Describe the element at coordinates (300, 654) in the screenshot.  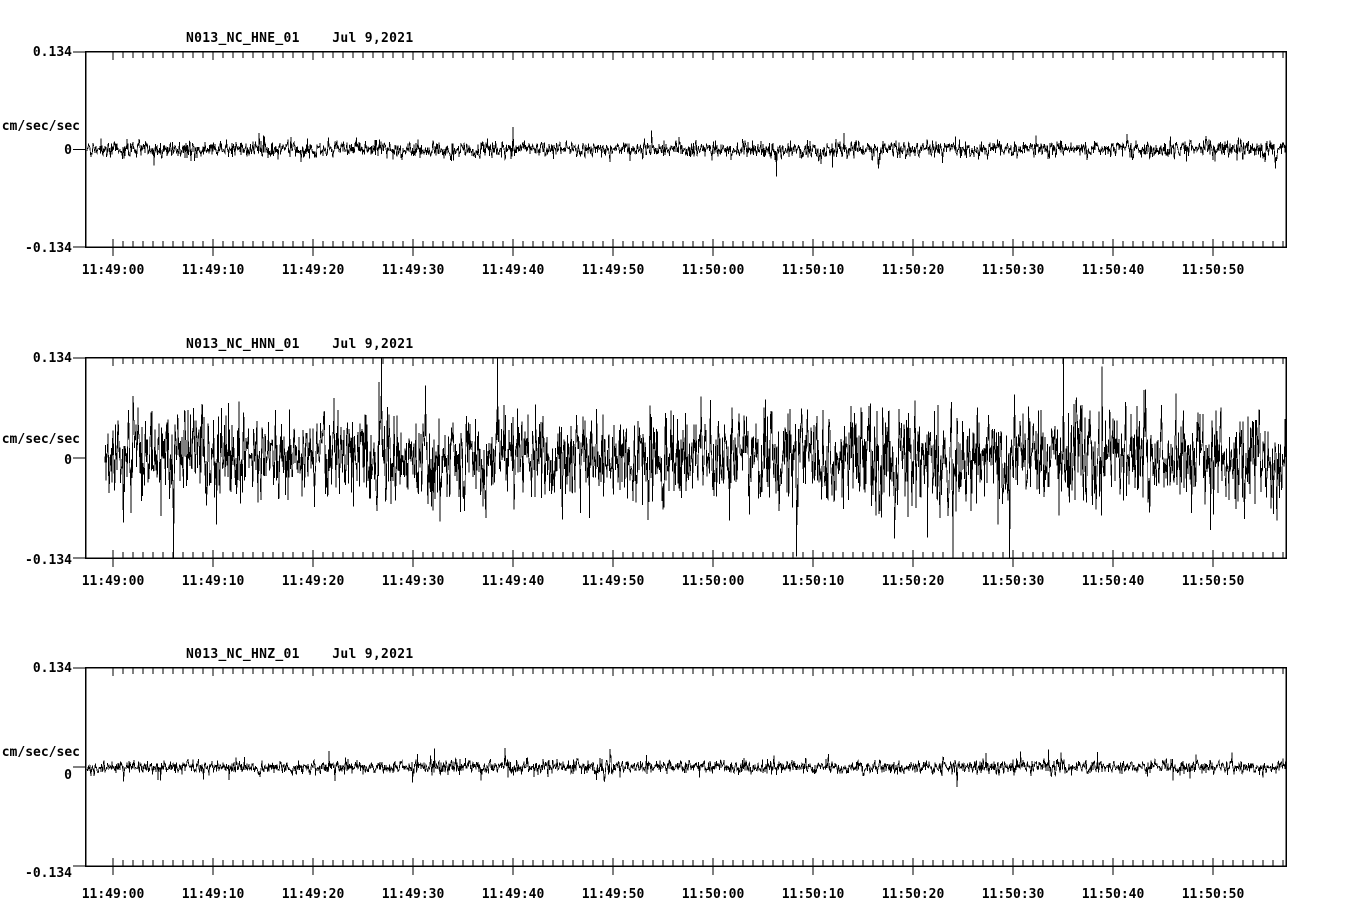
I see `panel-title-hnz: N013_NC_HNZ_01 Jul 9,2021` at that location.